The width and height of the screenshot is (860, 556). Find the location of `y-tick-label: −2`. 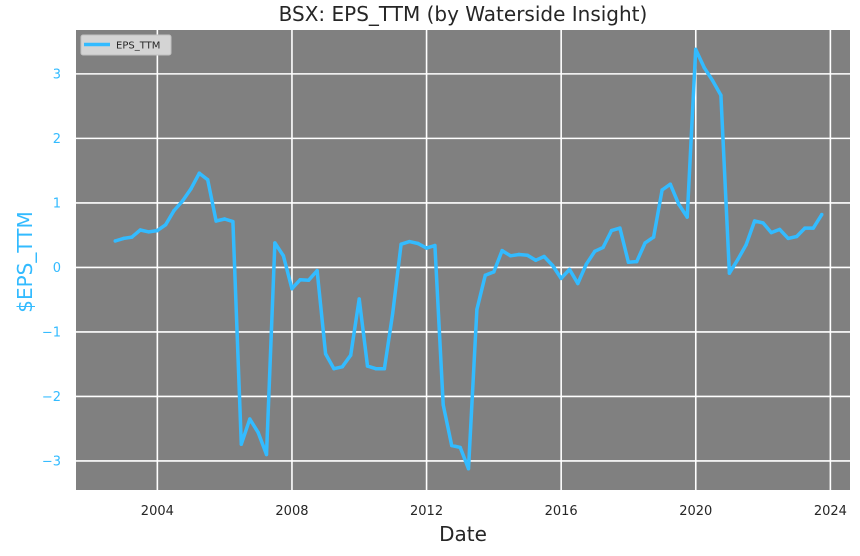

y-tick-label: −2 is located at coordinates (51, 397).